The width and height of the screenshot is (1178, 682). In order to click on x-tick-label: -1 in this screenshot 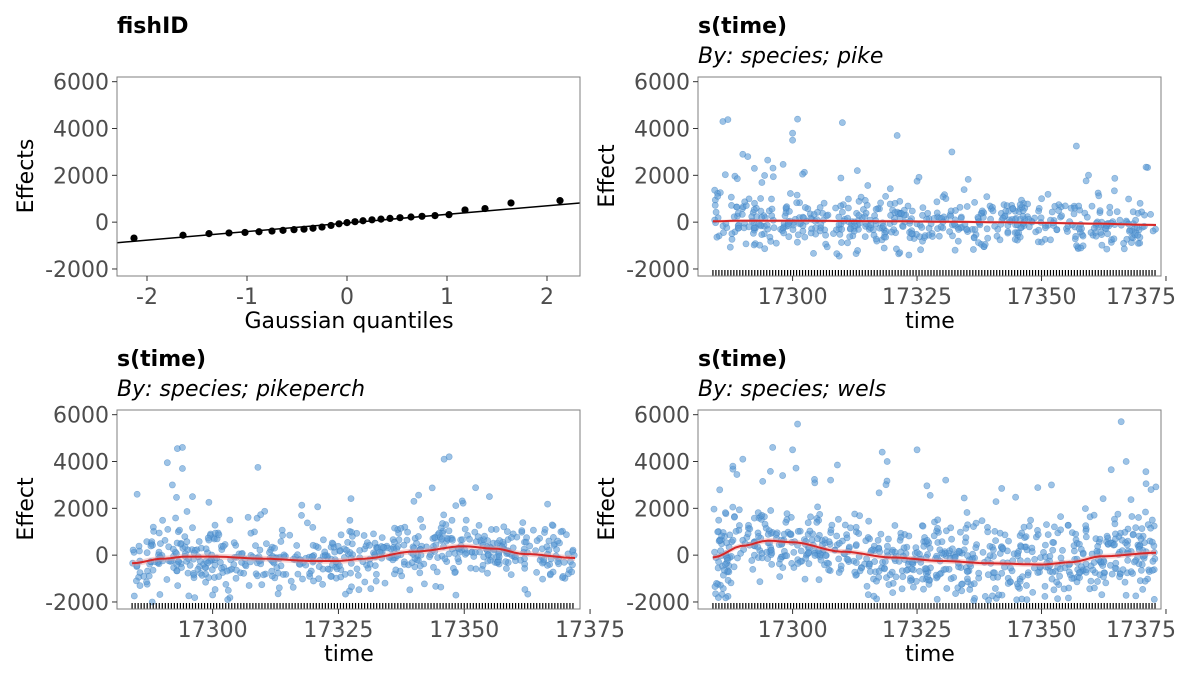, I will do `click(247, 297)`.